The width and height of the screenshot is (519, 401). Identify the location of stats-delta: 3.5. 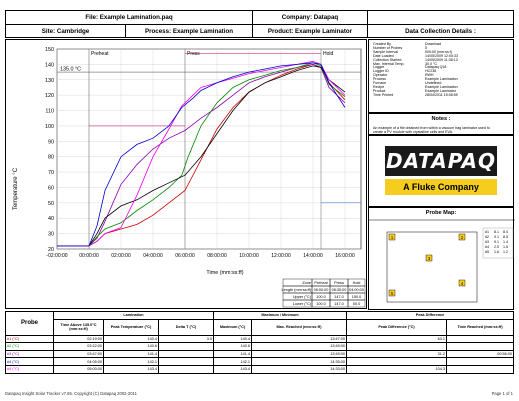
(186, 339).